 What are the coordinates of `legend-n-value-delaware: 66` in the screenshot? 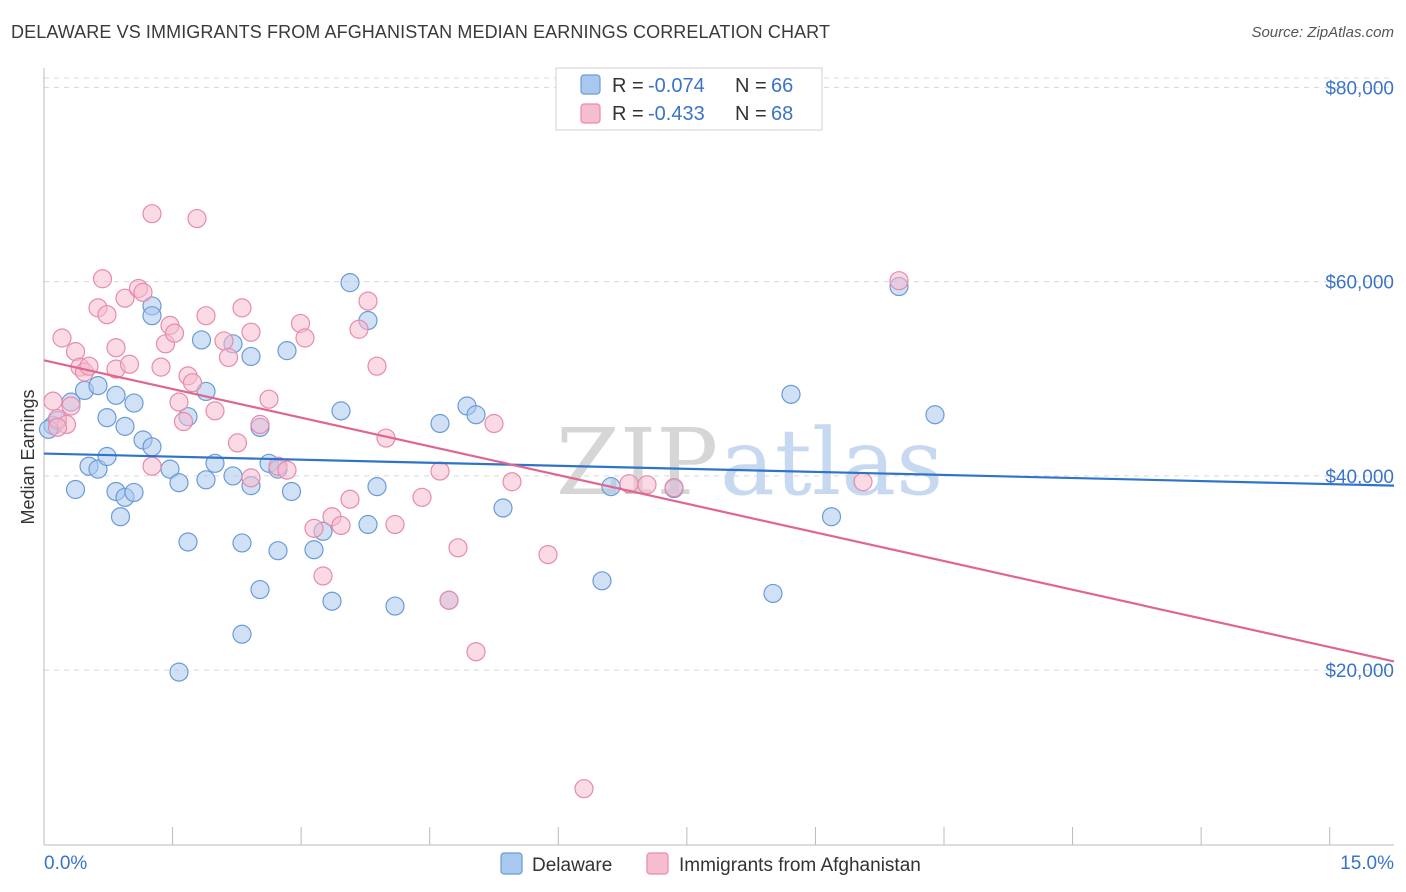 It's located at (782, 86).